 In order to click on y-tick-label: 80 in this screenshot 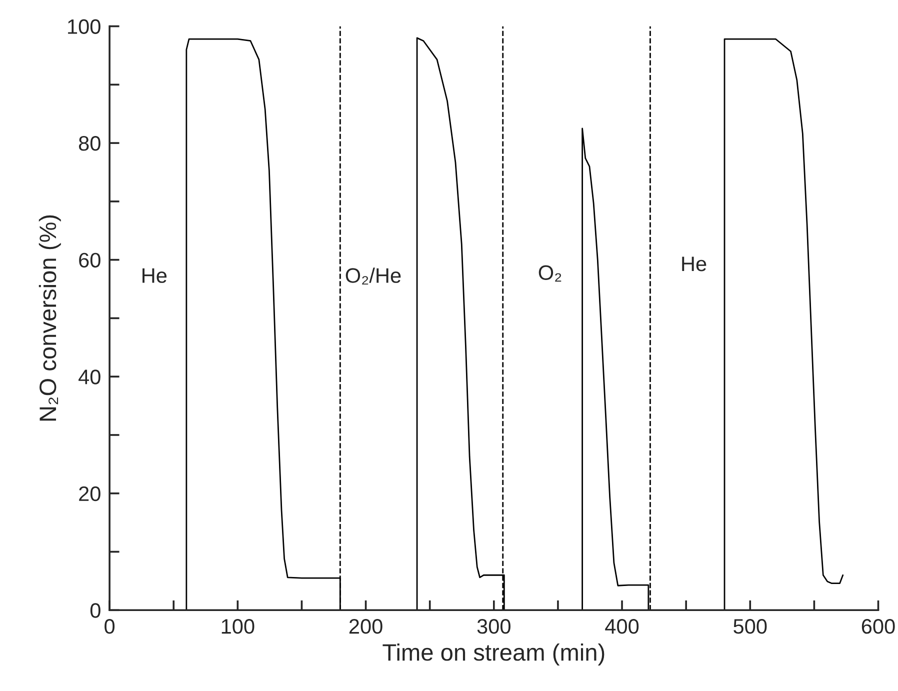, I will do `click(89, 143)`.